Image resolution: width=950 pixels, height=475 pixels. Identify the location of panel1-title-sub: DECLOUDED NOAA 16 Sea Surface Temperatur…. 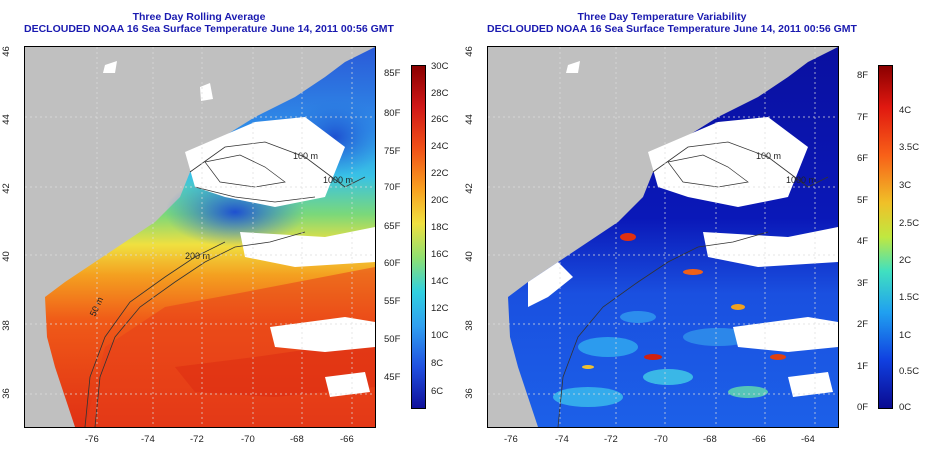
(209, 29).